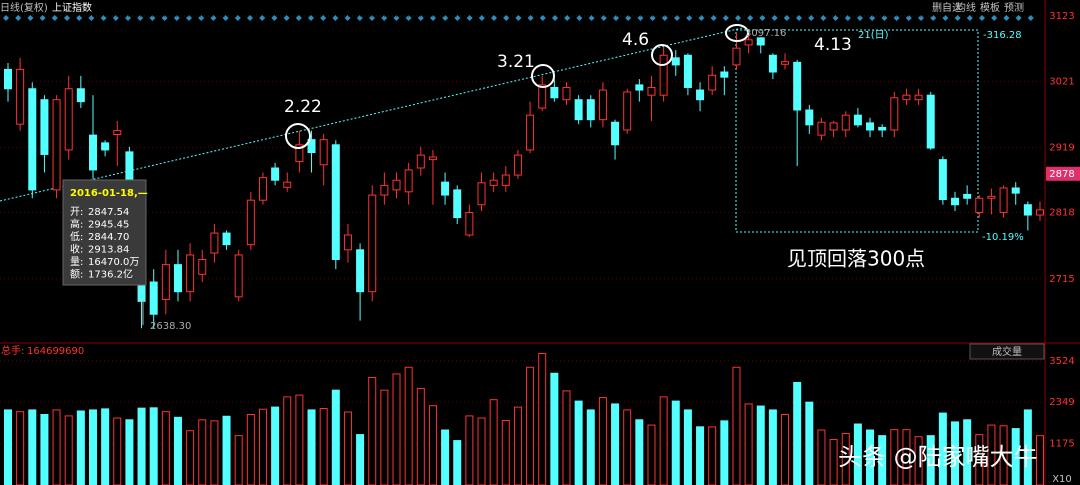 The width and height of the screenshot is (1080, 485). Describe the element at coordinates (76, 274) in the screenshot. I see `tooltip-key: 额:` at that location.